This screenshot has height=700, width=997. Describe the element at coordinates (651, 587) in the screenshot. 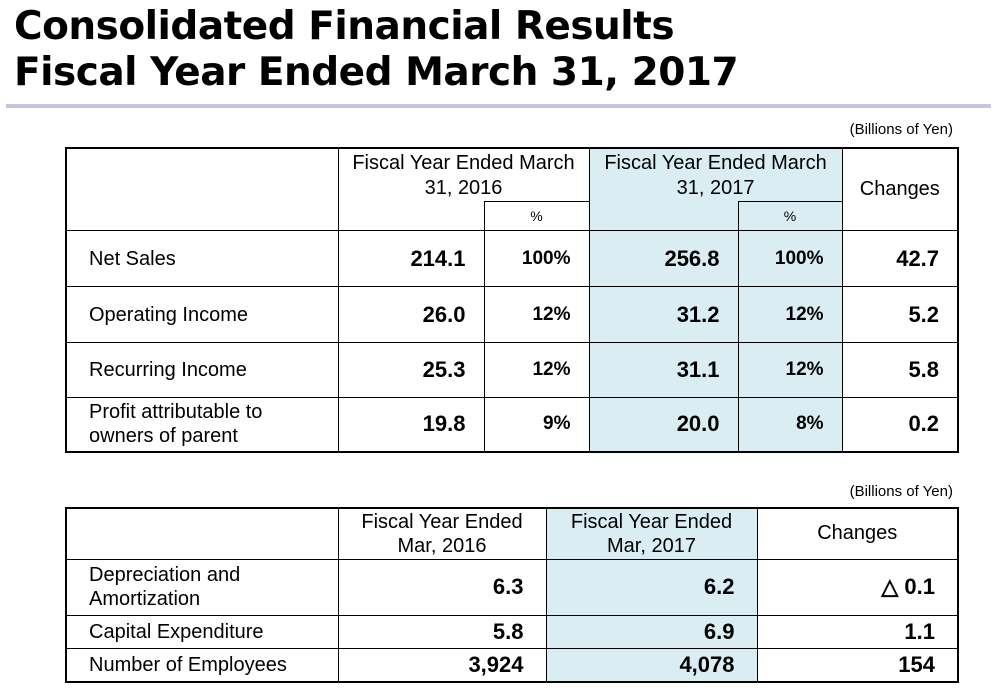

I see `value-2017: 6.2` at that location.